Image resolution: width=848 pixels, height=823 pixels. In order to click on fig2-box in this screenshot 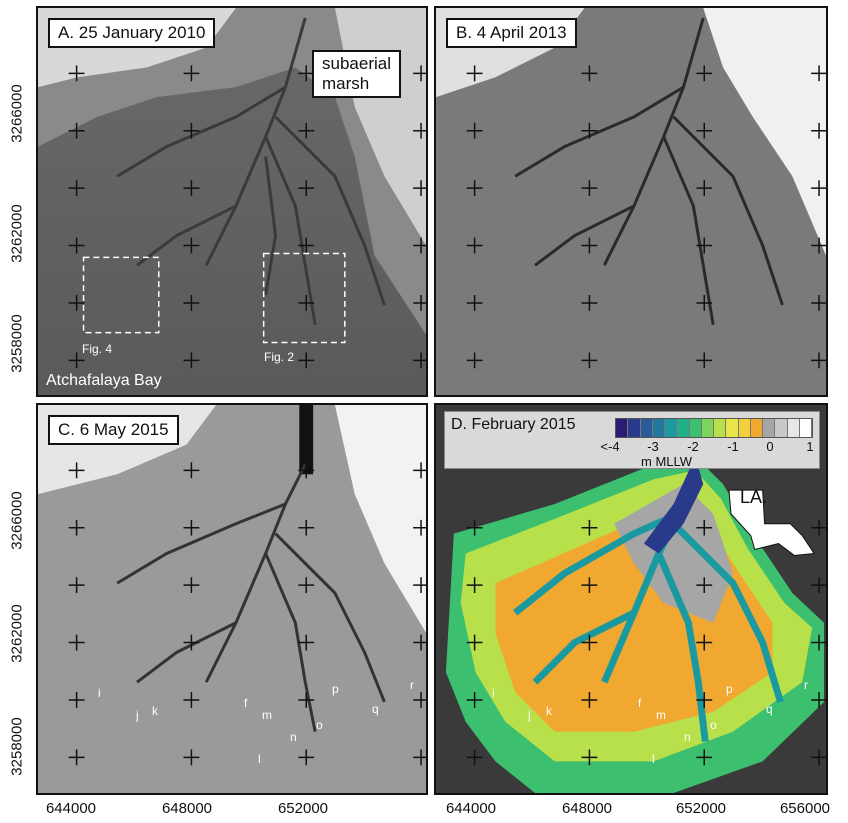, I will do `click(304, 298)`.